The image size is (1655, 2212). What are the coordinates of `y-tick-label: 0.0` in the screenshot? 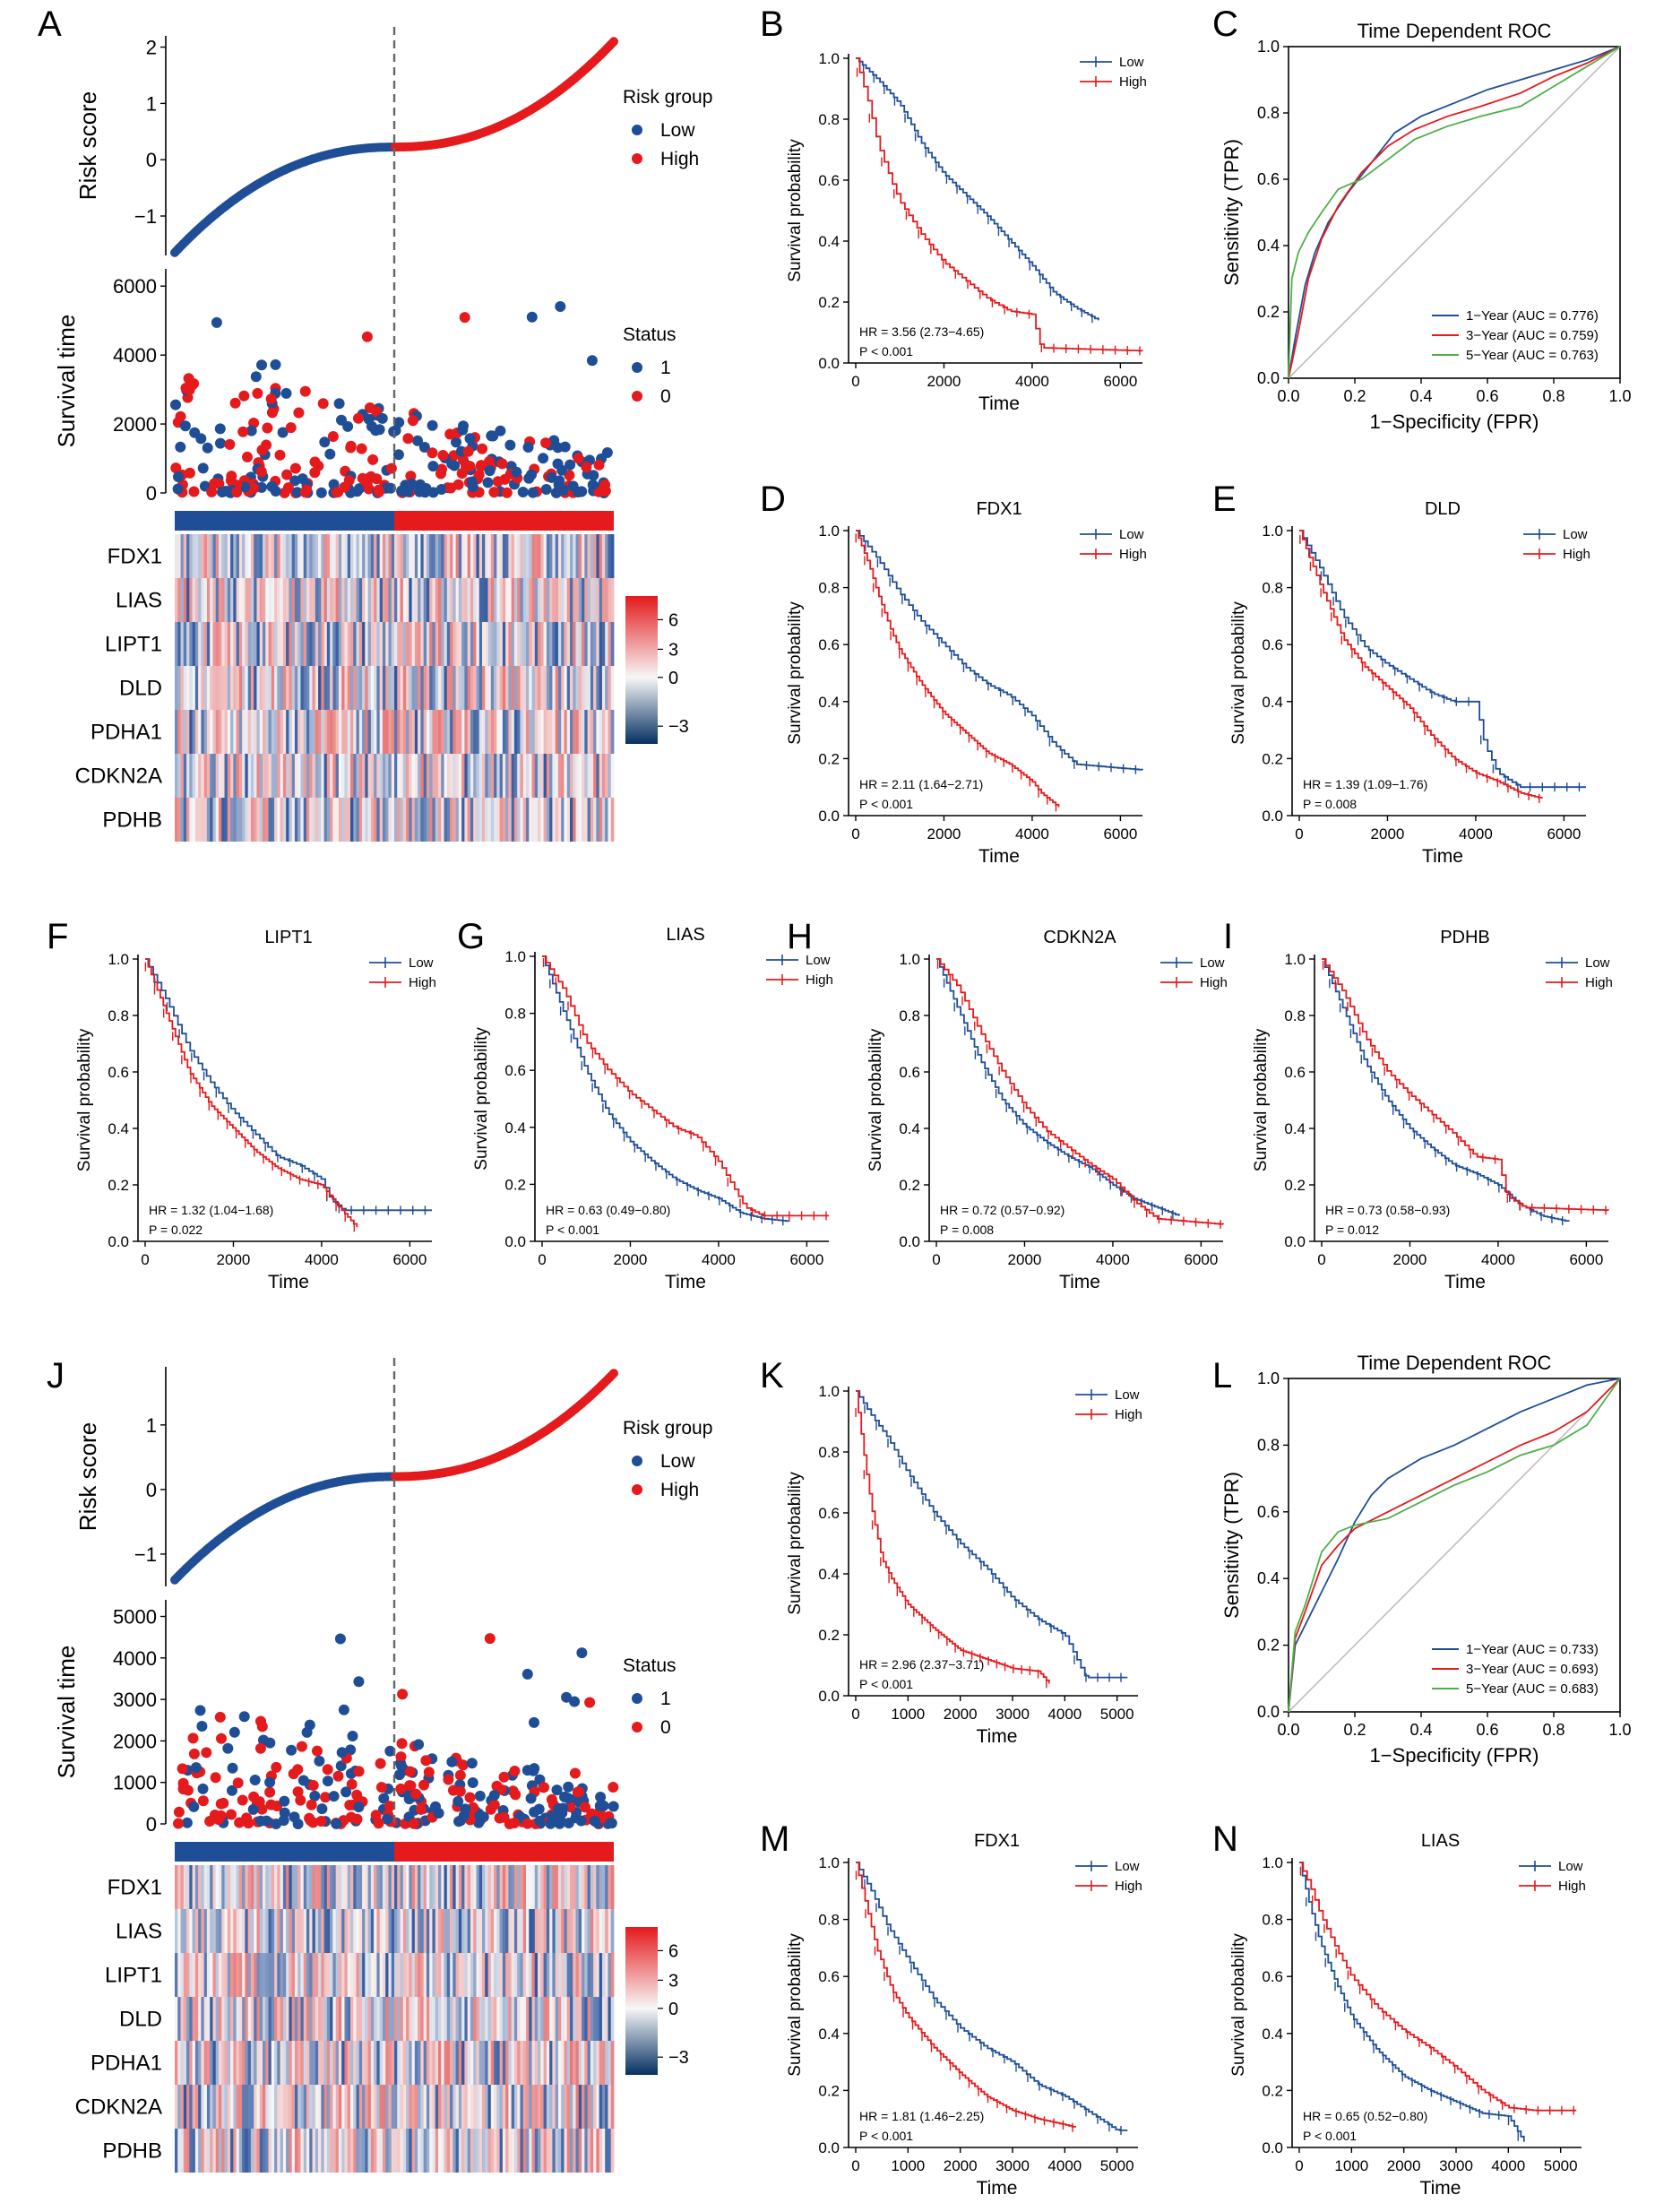 It's located at (829, 2147).